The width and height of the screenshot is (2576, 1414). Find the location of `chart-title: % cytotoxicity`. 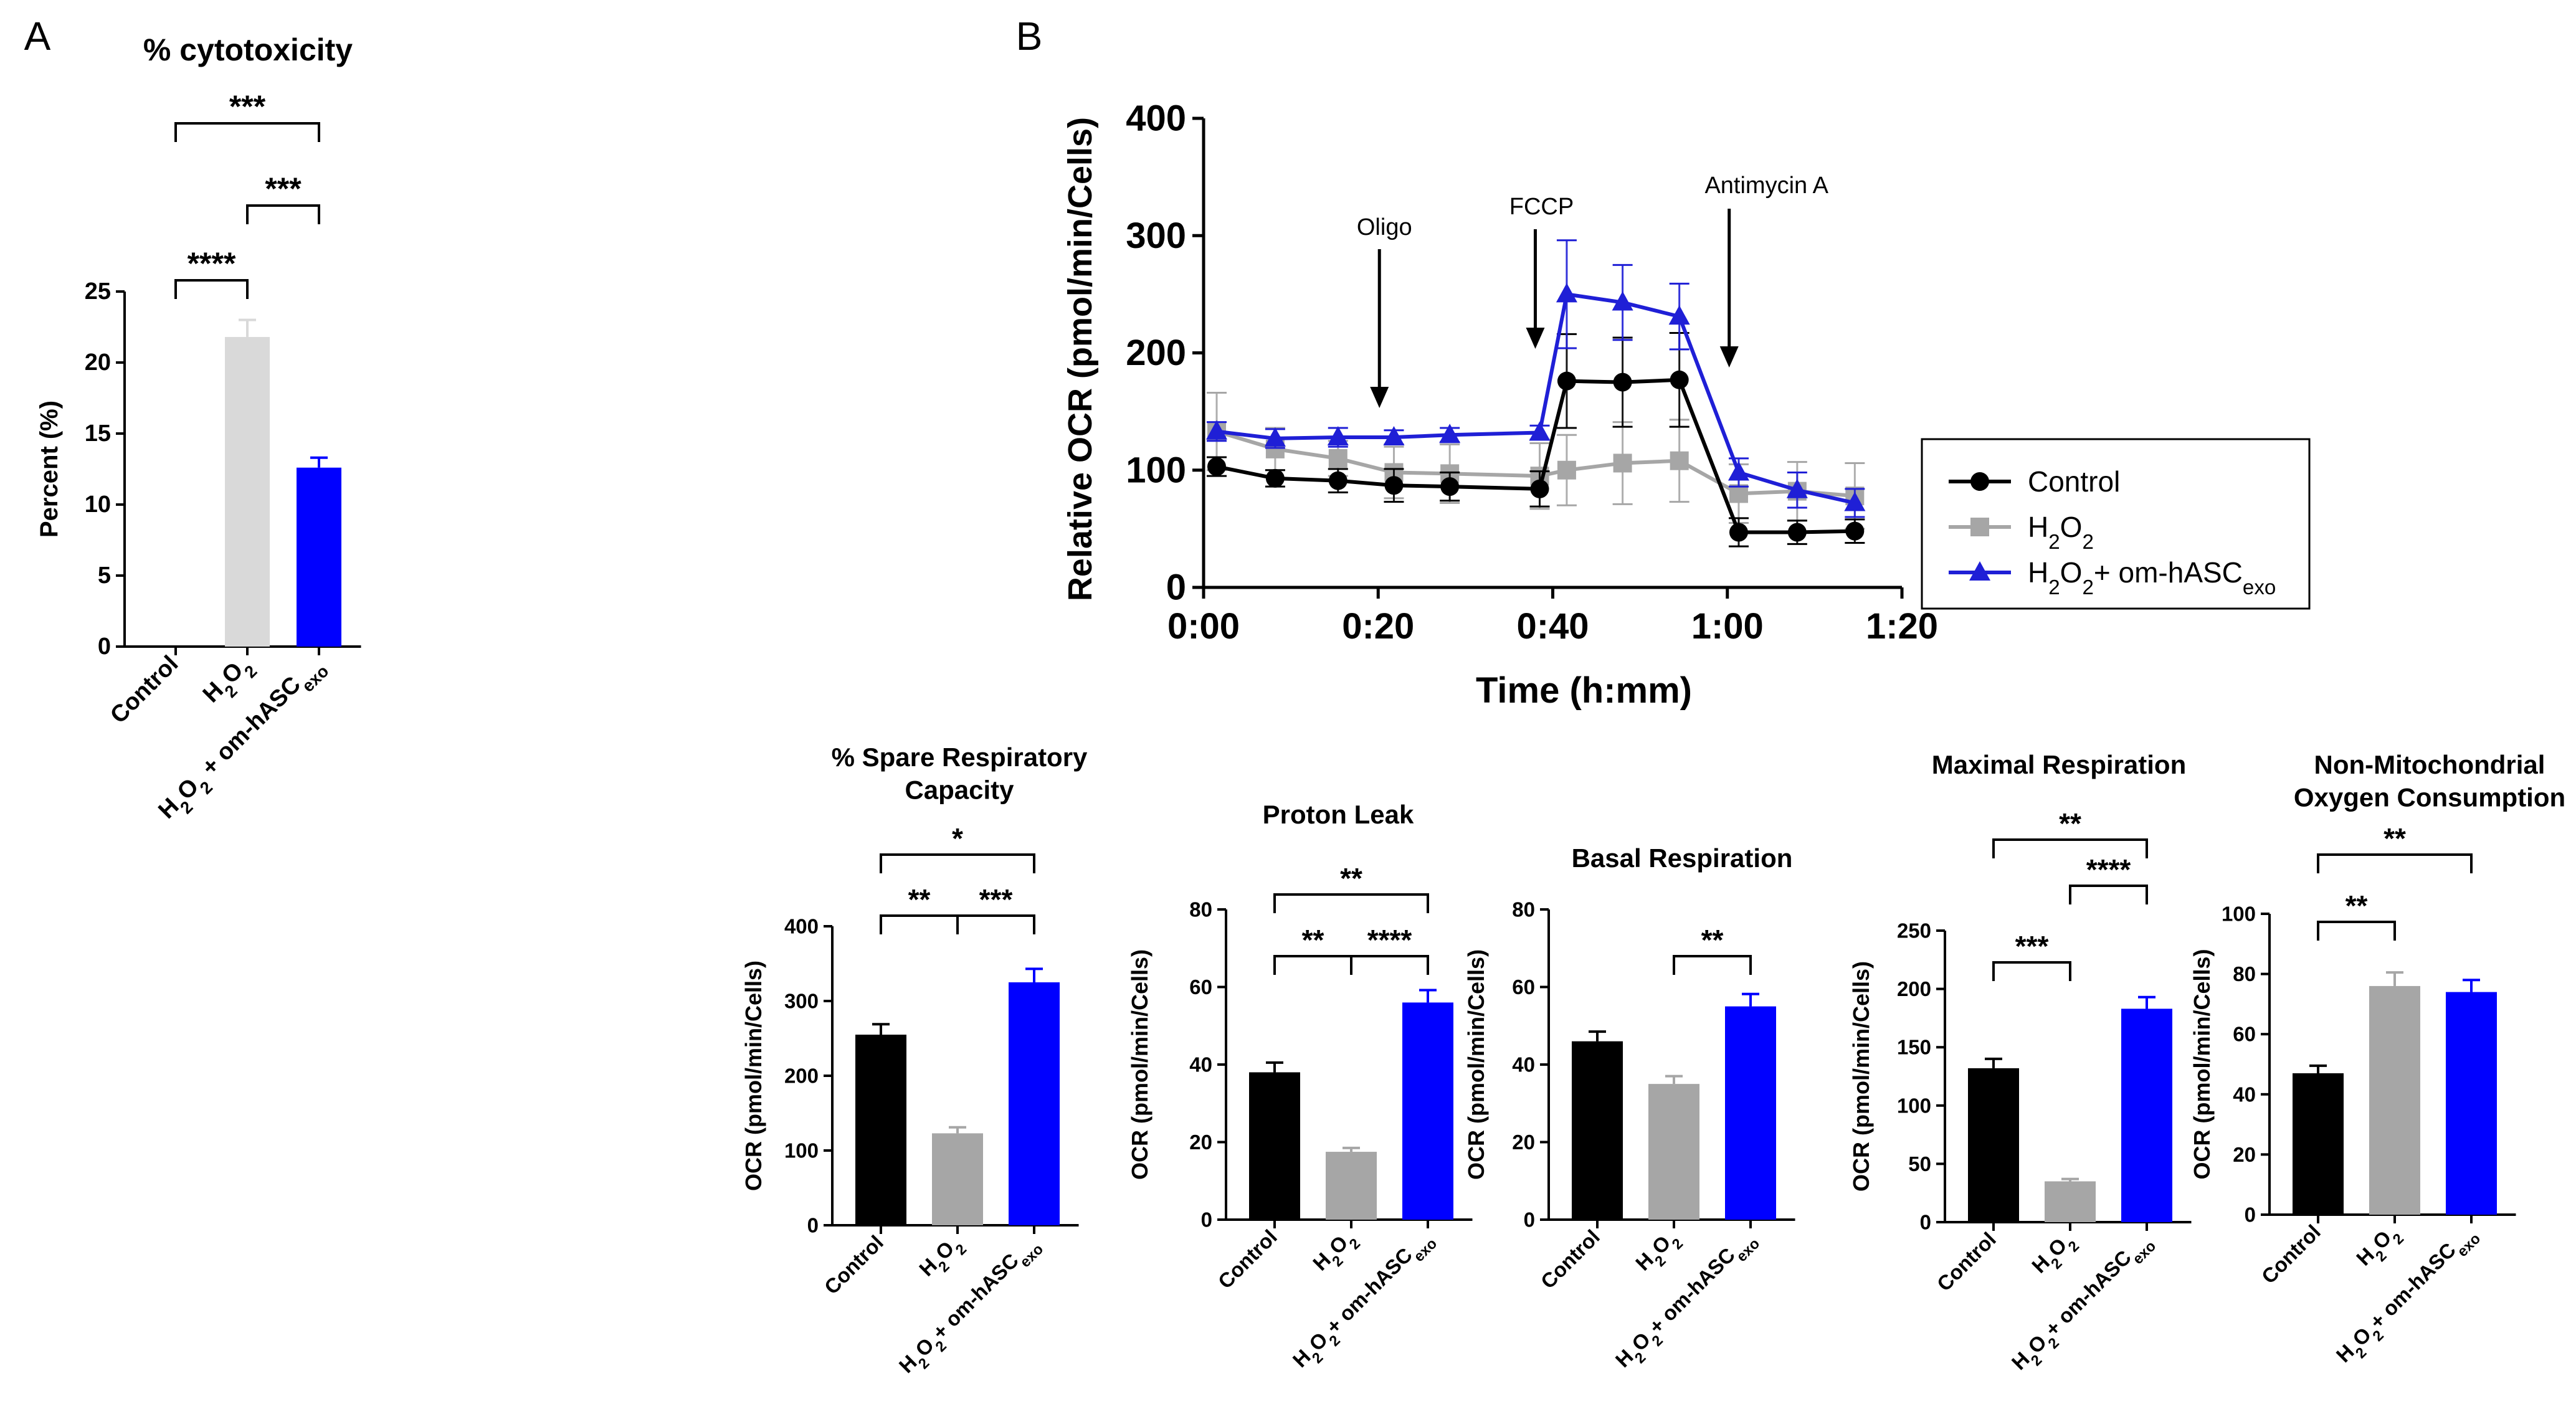

chart-title: % cytotoxicity is located at coordinates (248, 50).